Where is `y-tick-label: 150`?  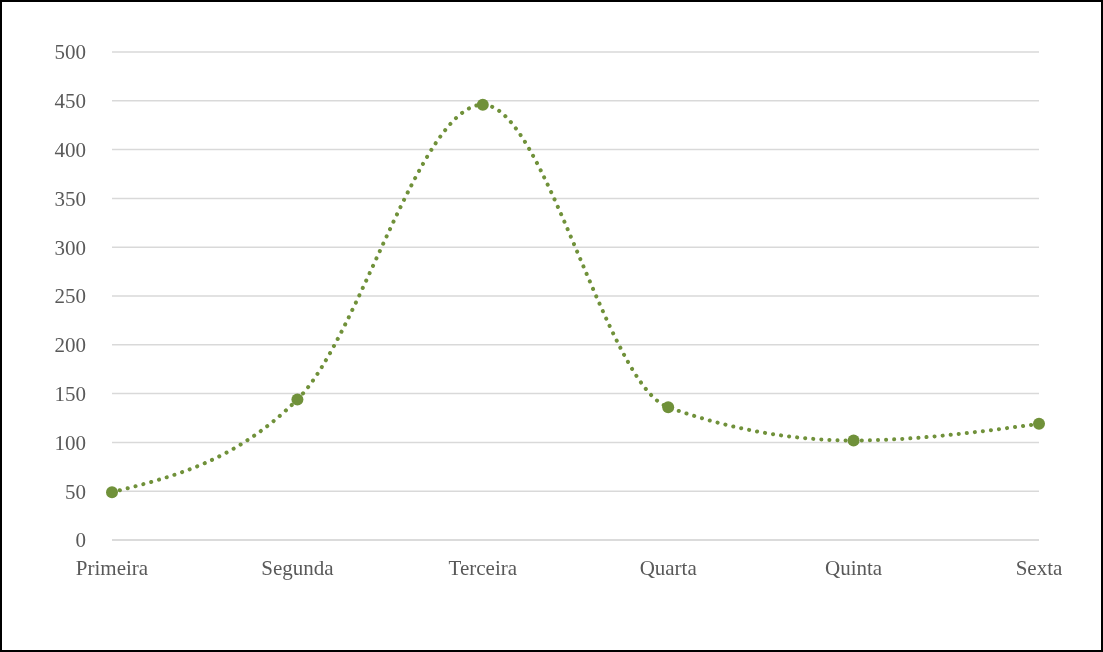 y-tick-label: 150 is located at coordinates (70, 394).